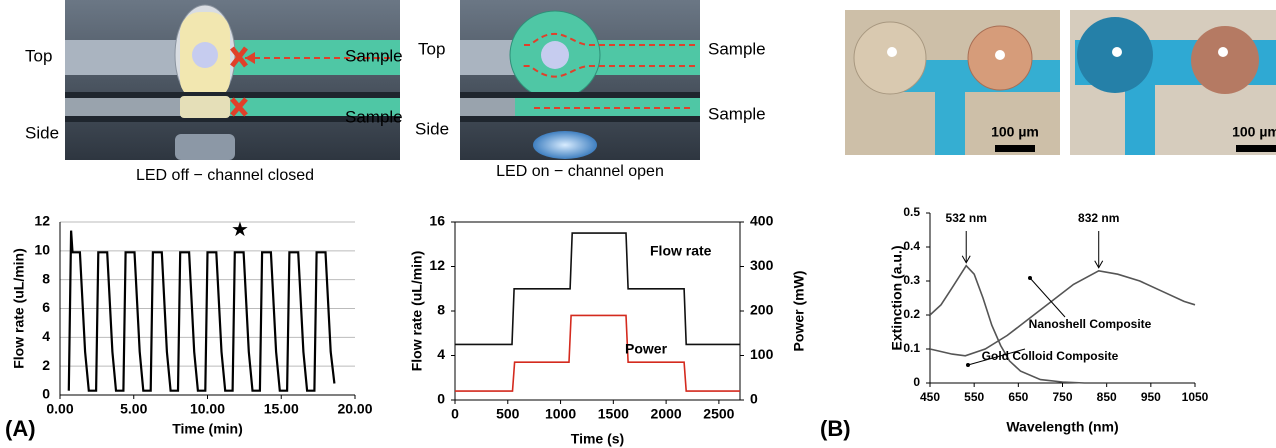  What do you see at coordinates (1062, 397) in the screenshot?
I see `x-tick-label: 750` at bounding box center [1062, 397].